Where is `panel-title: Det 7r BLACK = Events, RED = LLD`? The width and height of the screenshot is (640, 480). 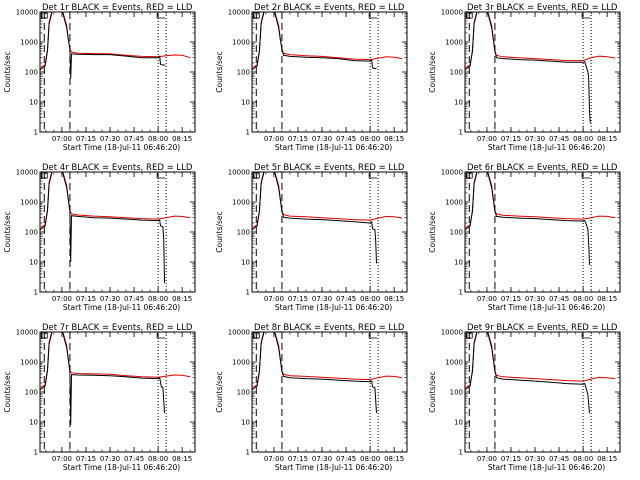 panel-title: Det 7r BLACK = Events, RED = LLD is located at coordinates (117, 328).